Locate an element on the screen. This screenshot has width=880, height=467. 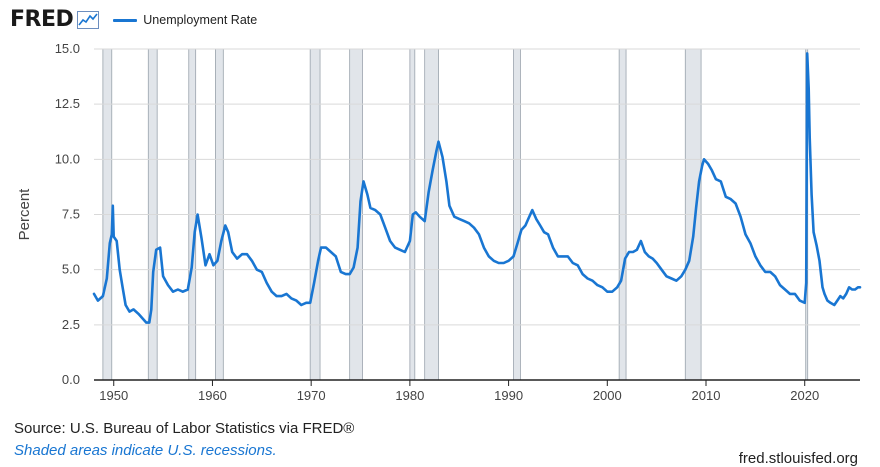
fred-logo: FRED is located at coordinates (42, 19).